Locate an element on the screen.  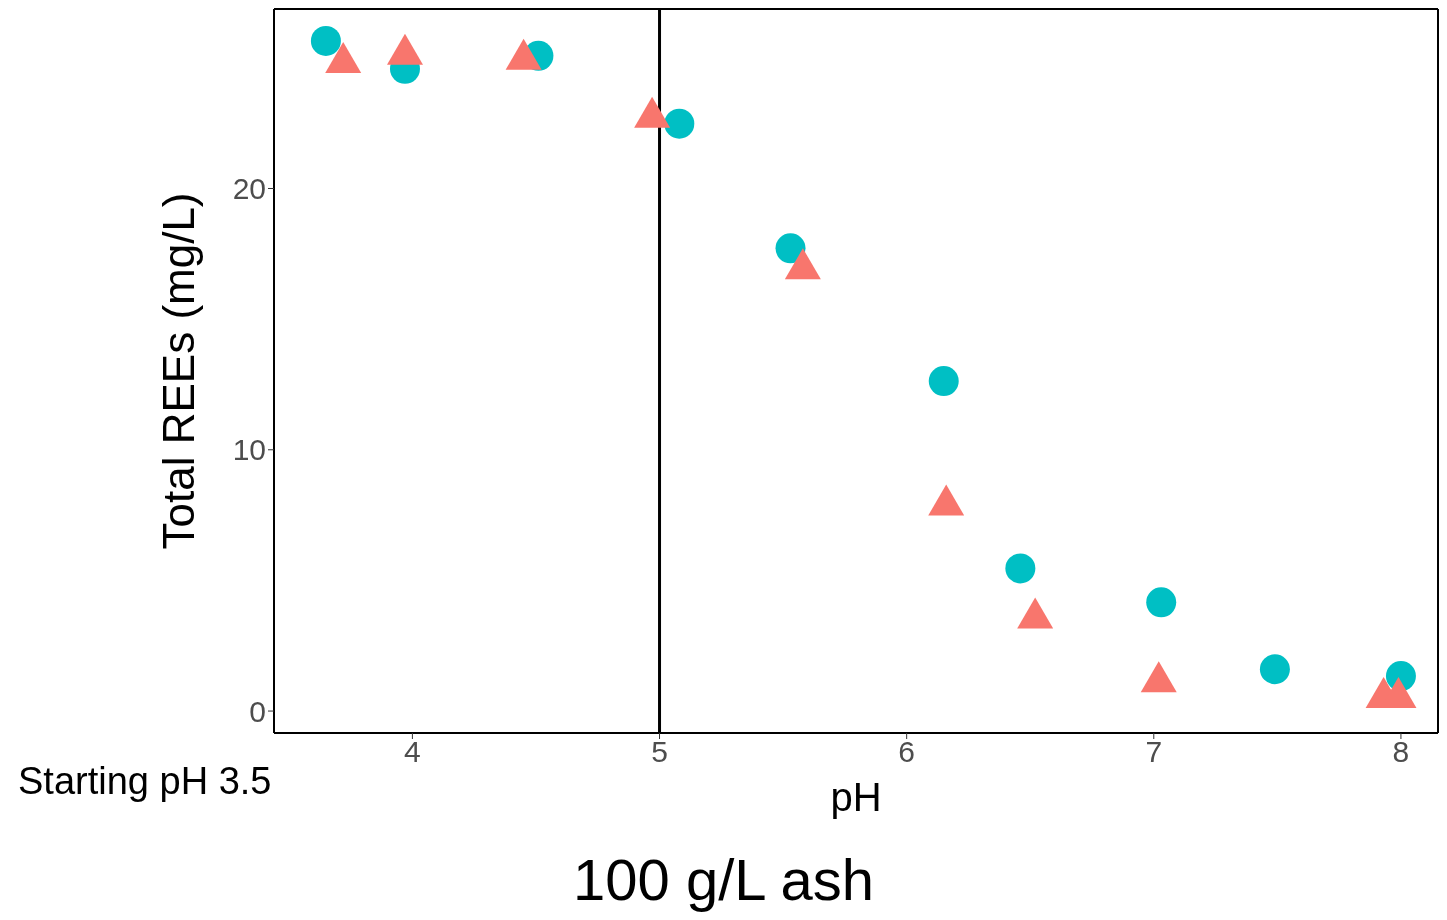
x-tick-label: 4 is located at coordinates (412, 752).